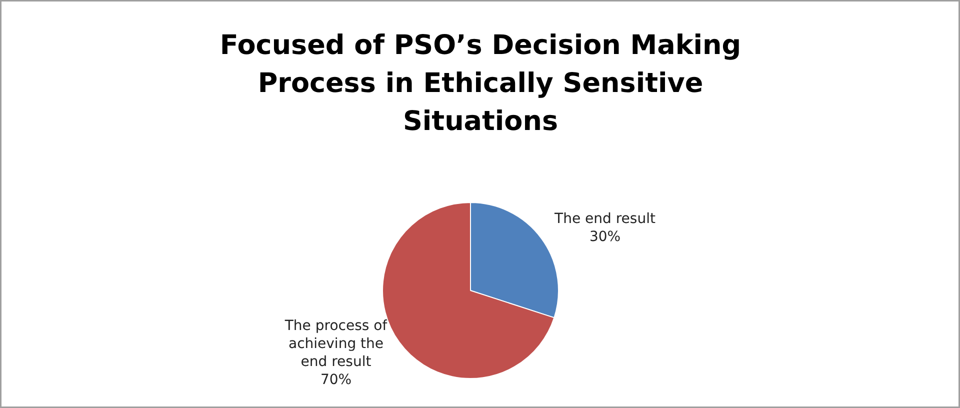 The image size is (960, 408). Describe the element at coordinates (605, 236) in the screenshot. I see `data-label: 30%` at that location.